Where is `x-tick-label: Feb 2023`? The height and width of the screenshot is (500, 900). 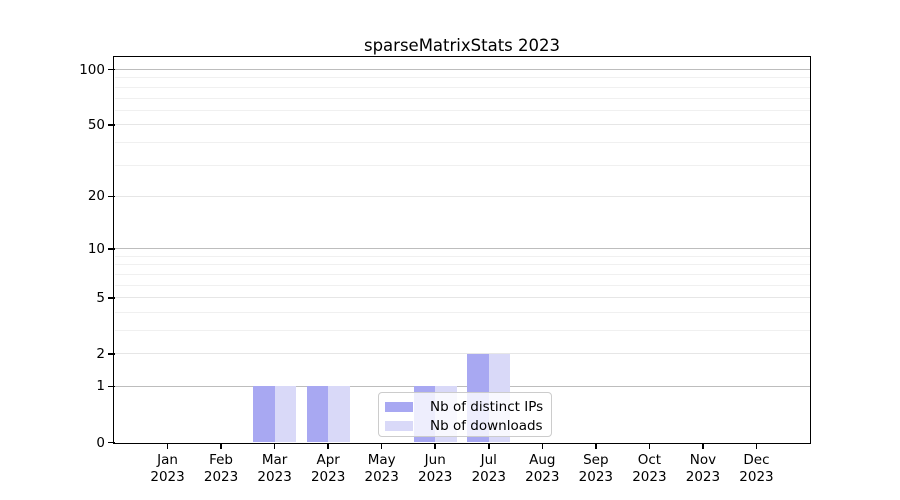
x-tick-label: Feb 2023 is located at coordinates (221, 468).